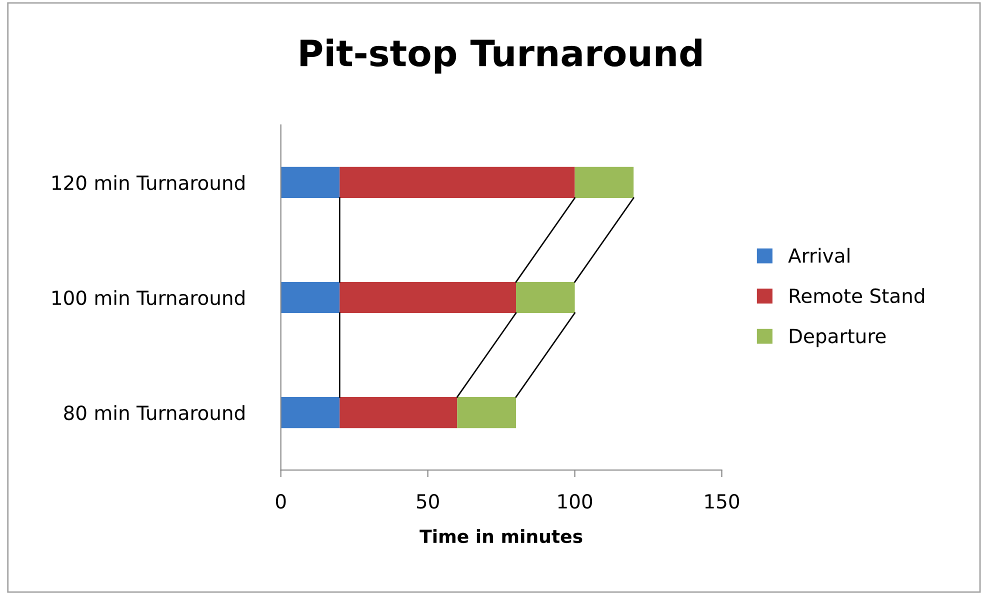 Image resolution: width=982 pixels, height=595 pixels. Describe the element at coordinates (281, 501) in the screenshot. I see `x-tick-label: 0` at that location.